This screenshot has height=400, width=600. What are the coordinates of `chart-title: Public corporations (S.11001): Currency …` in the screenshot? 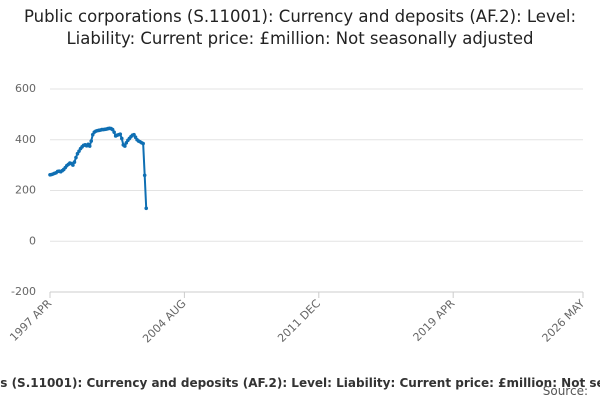 It's located at (300, 27).